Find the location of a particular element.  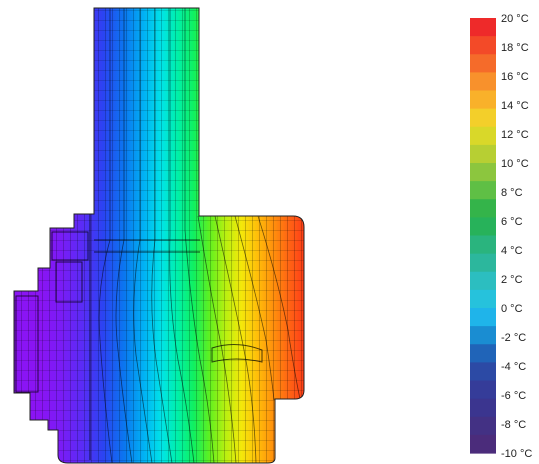

legend-label: -2 °C is located at coordinates (513, 338).